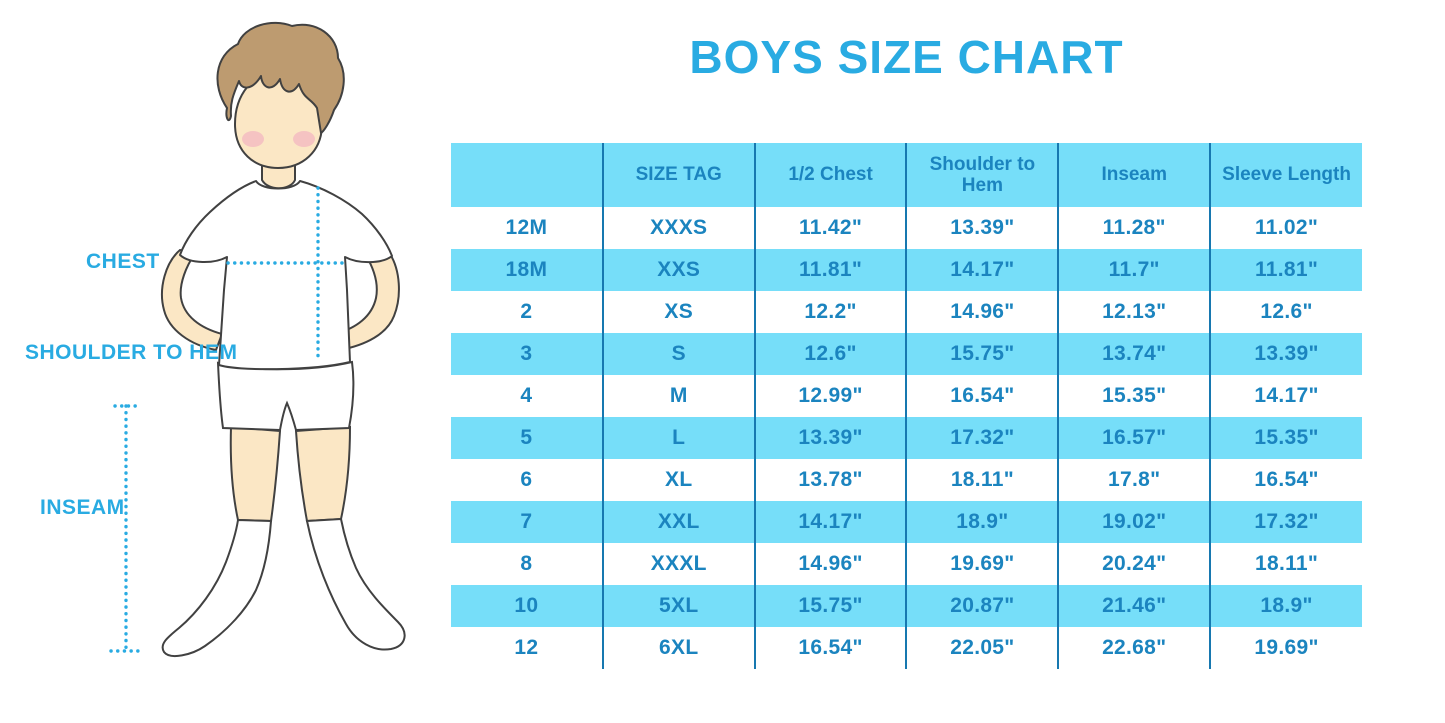 This screenshot has width=1445, height=723. What do you see at coordinates (678, 564) in the screenshot?
I see `table-cell: XXXL` at bounding box center [678, 564].